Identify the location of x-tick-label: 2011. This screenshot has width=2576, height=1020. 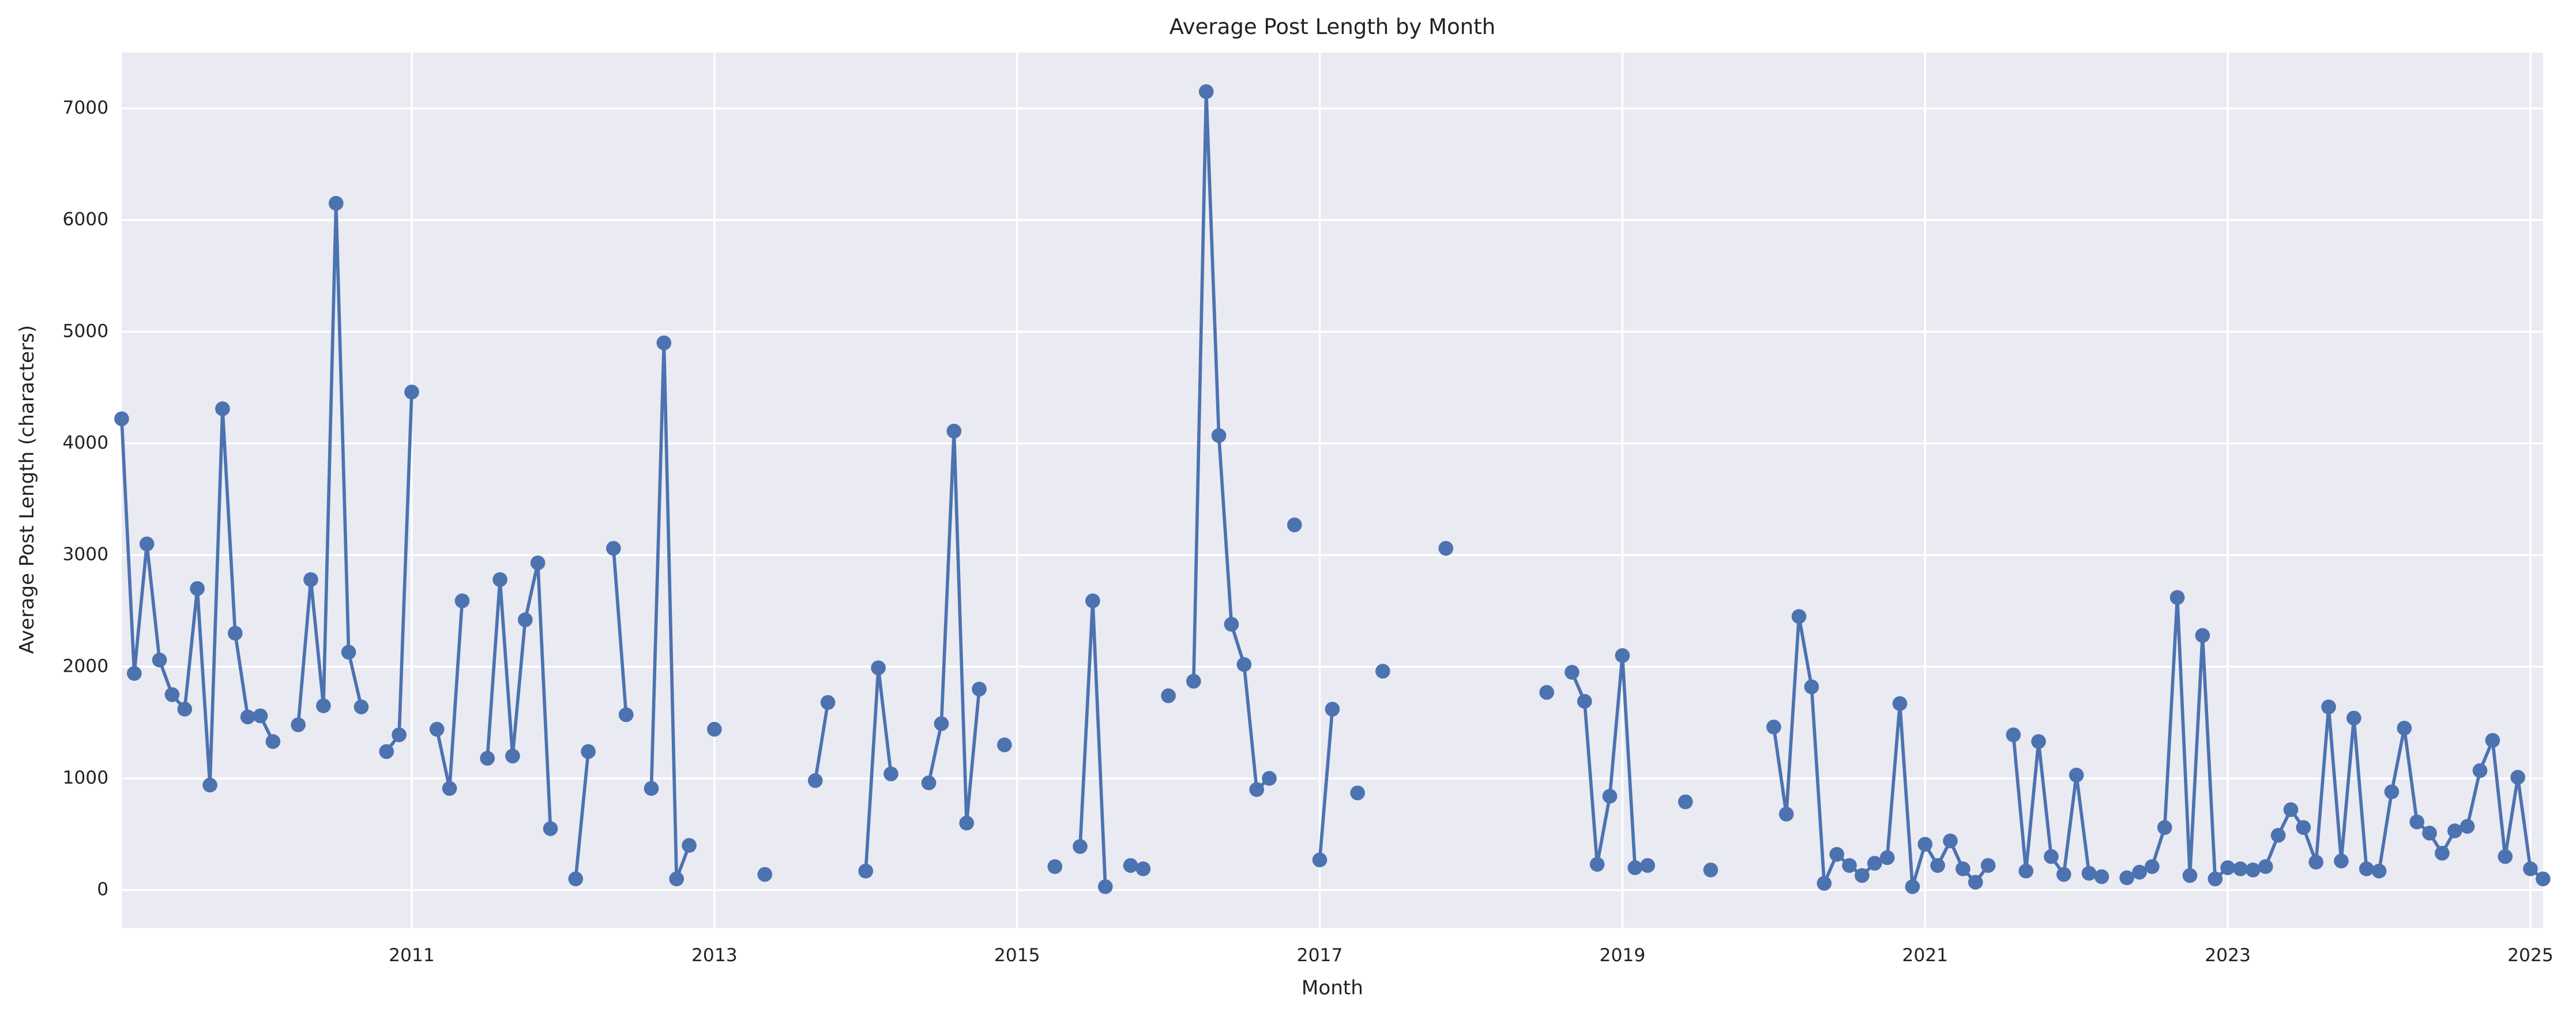
(412, 955).